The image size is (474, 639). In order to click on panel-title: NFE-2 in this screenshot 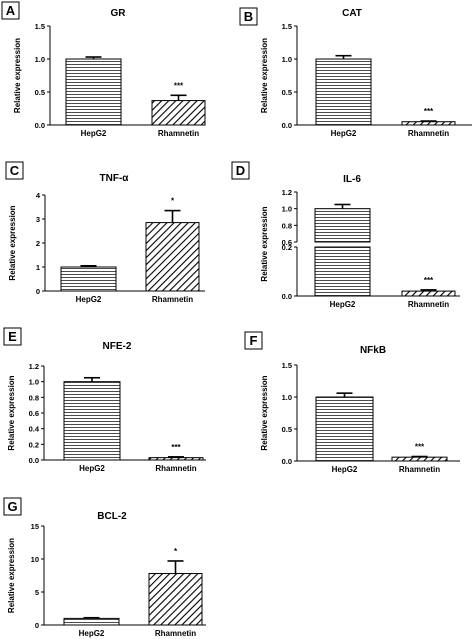, I will do `click(117, 346)`.